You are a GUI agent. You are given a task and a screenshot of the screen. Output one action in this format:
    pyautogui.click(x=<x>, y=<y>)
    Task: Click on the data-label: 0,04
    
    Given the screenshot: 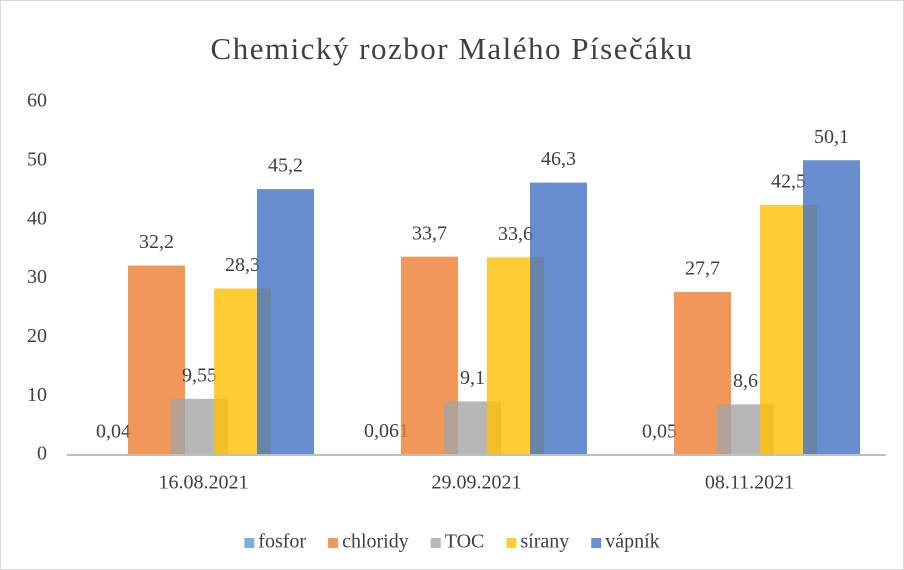 What is the action you would take?
    pyautogui.click(x=113, y=431)
    